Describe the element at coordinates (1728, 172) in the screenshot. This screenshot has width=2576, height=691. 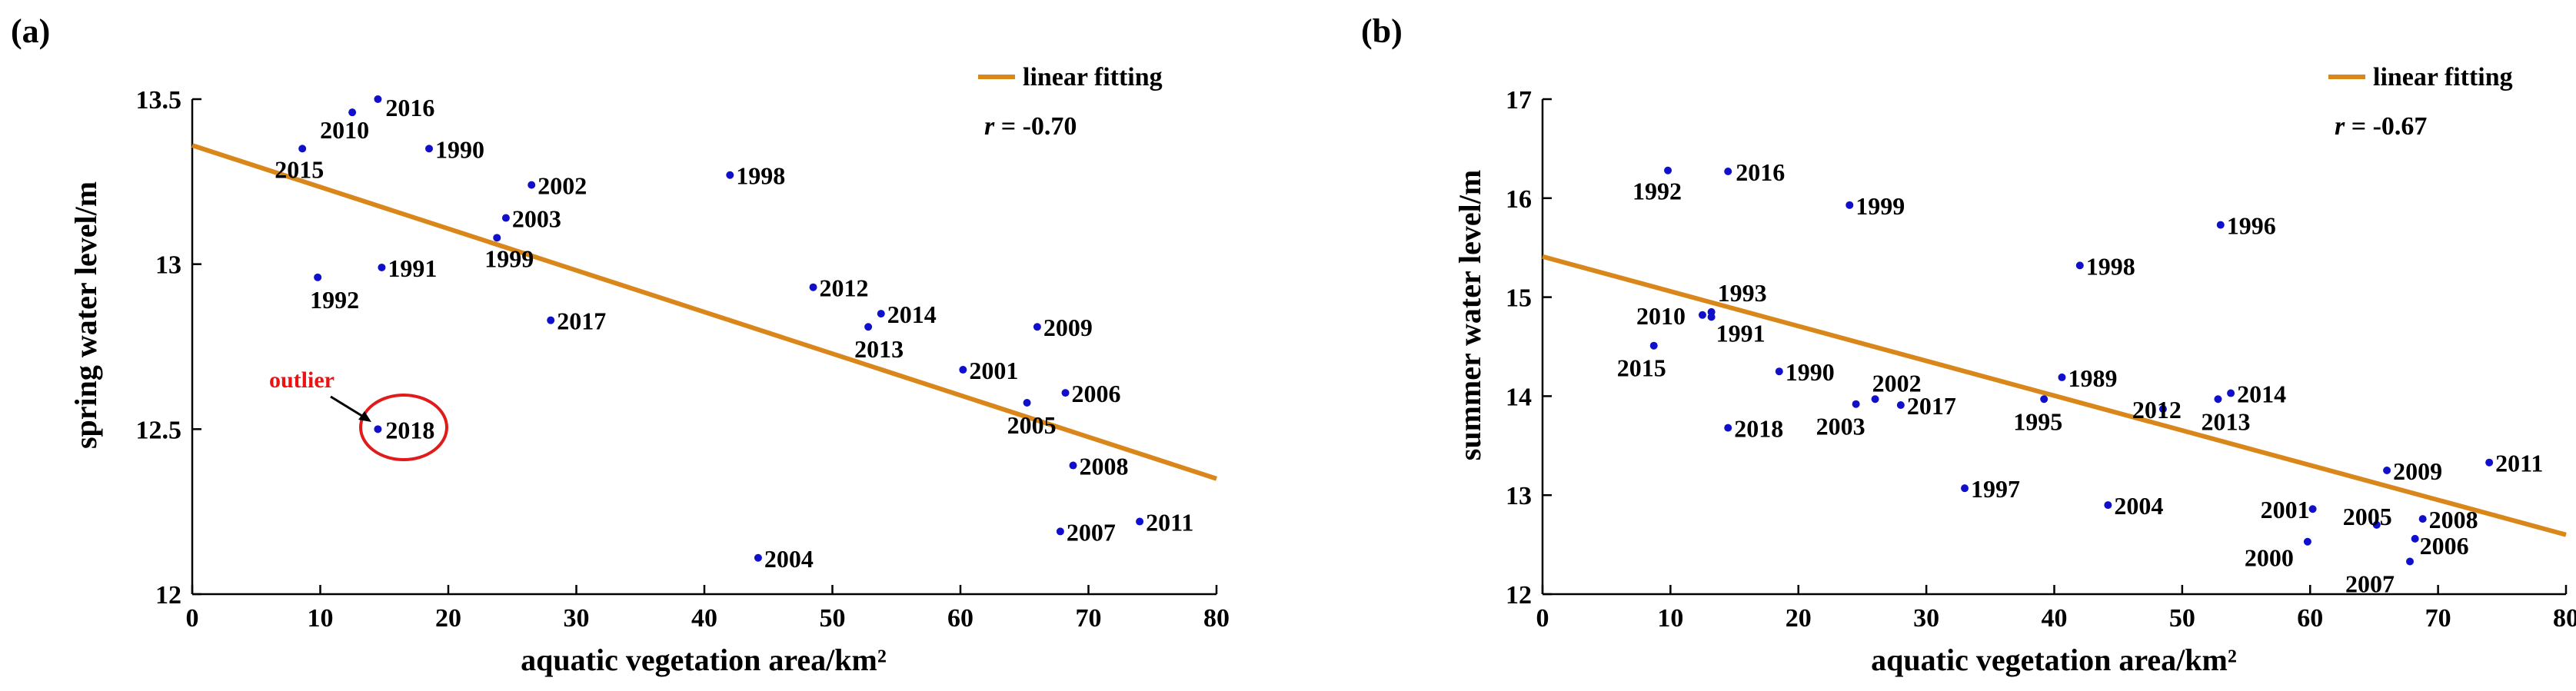
I see `data-point-b-2016` at that location.